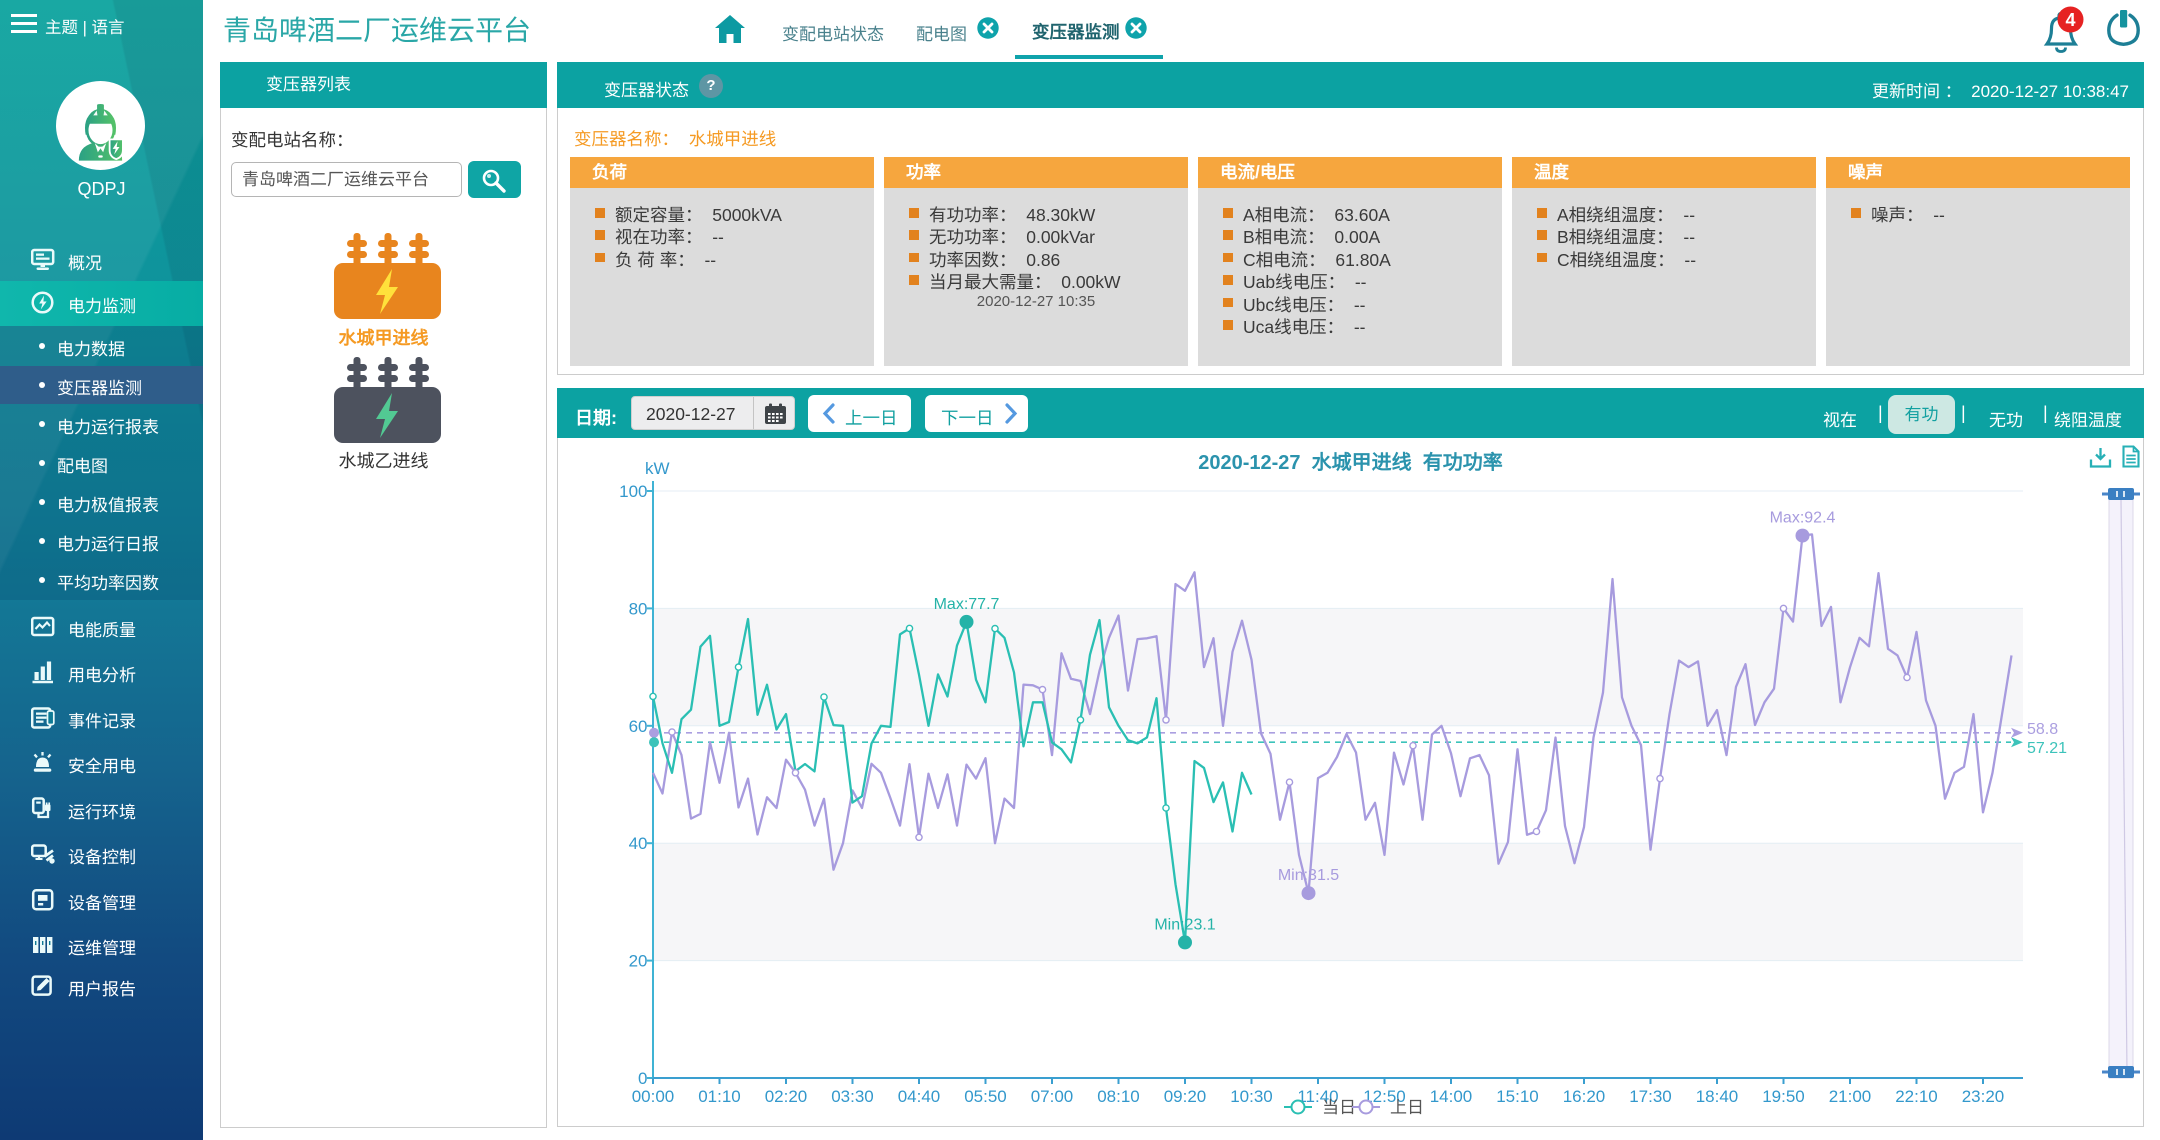  I want to click on svg-text: 11:40, so click(1317, 1096).